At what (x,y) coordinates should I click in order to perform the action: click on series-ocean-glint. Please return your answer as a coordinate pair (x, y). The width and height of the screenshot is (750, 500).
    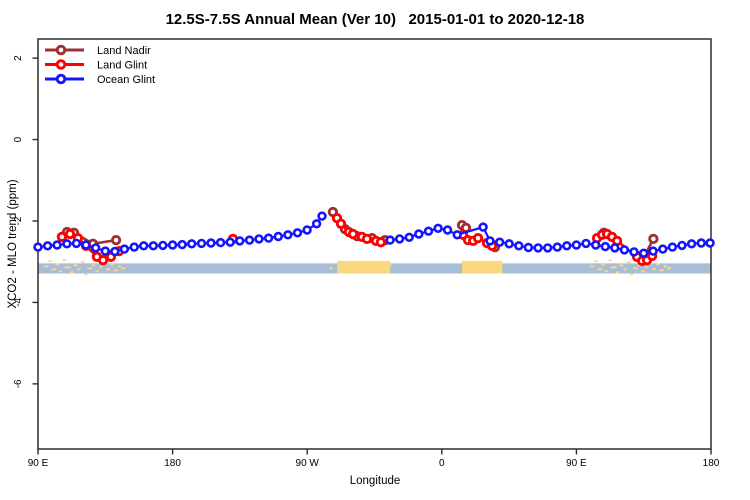
    Looking at the image, I should click on (374, 234).